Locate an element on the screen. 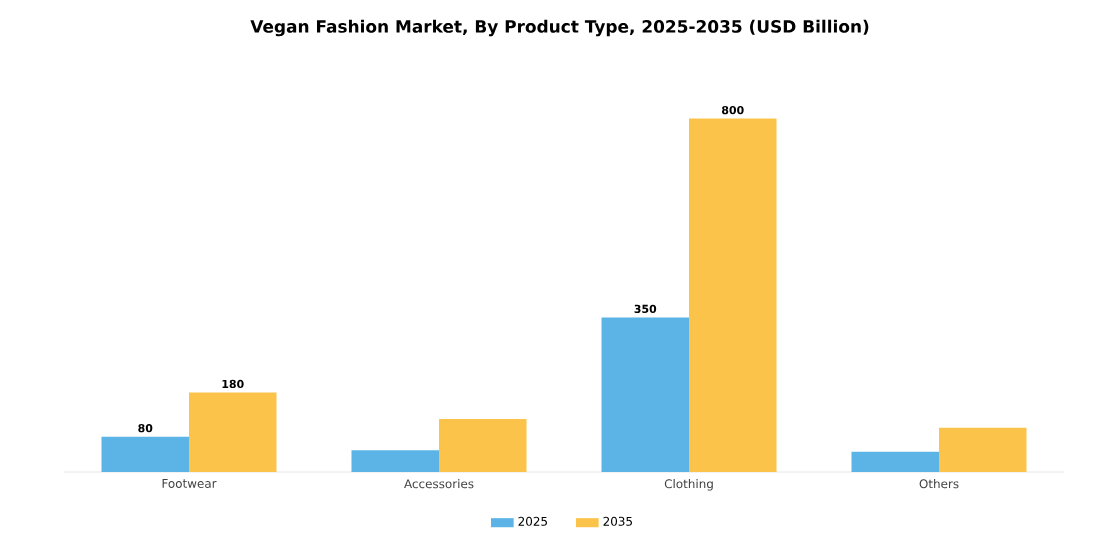 This screenshot has height=560, width=1120. chart-title: Vegan Fashion Market, By Product Type, 2025-2035 (USD Billion) is located at coordinates (559, 28).